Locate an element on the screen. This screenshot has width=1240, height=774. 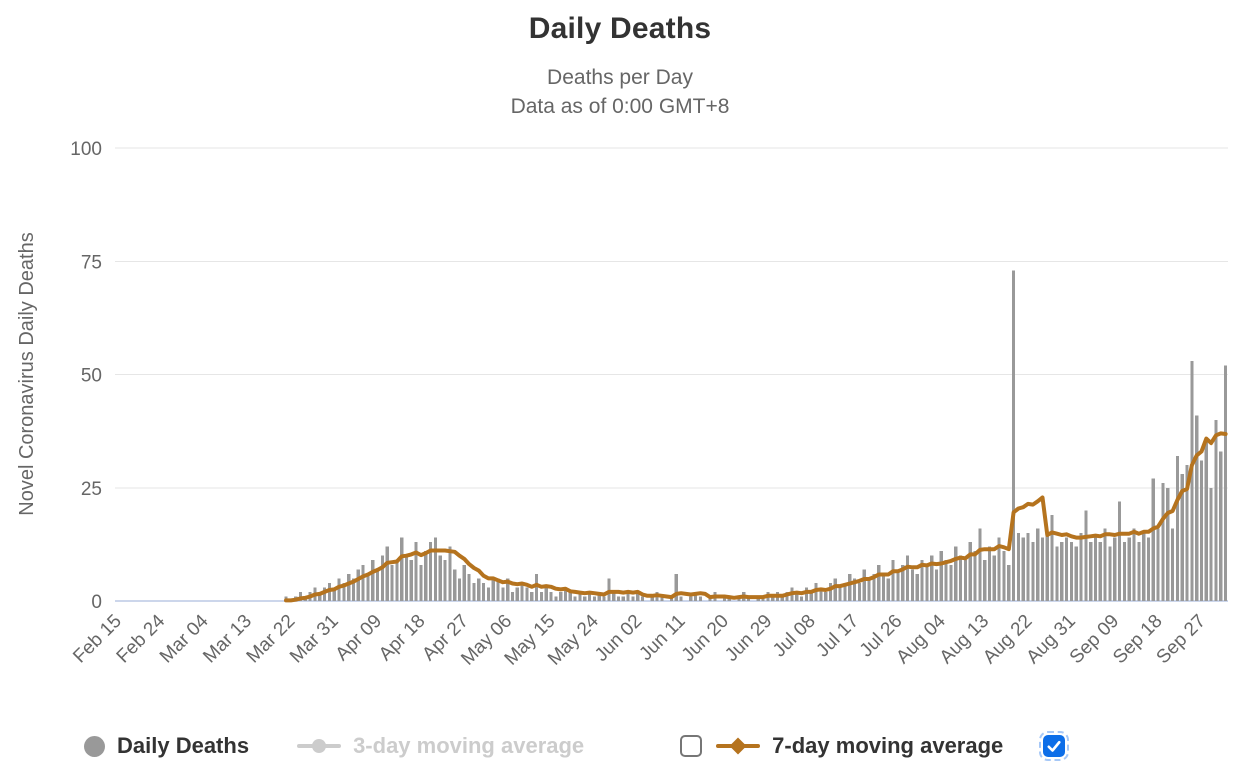
dot-icon is located at coordinates (319, 746).